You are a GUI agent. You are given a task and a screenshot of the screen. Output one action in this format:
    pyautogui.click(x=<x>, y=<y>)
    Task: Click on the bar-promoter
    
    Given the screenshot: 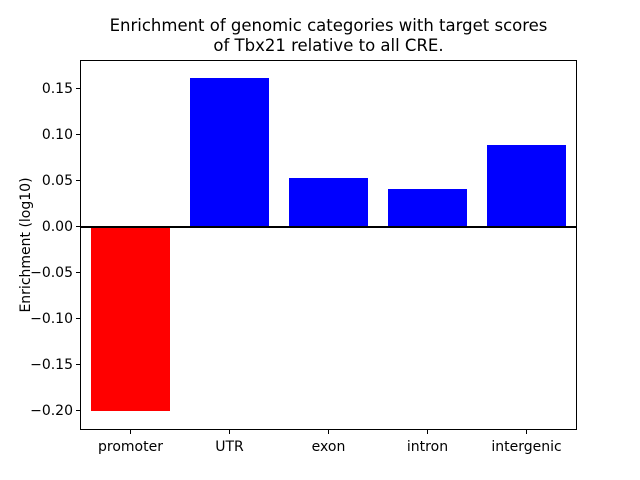 What is the action you would take?
    pyautogui.click(x=130, y=318)
    